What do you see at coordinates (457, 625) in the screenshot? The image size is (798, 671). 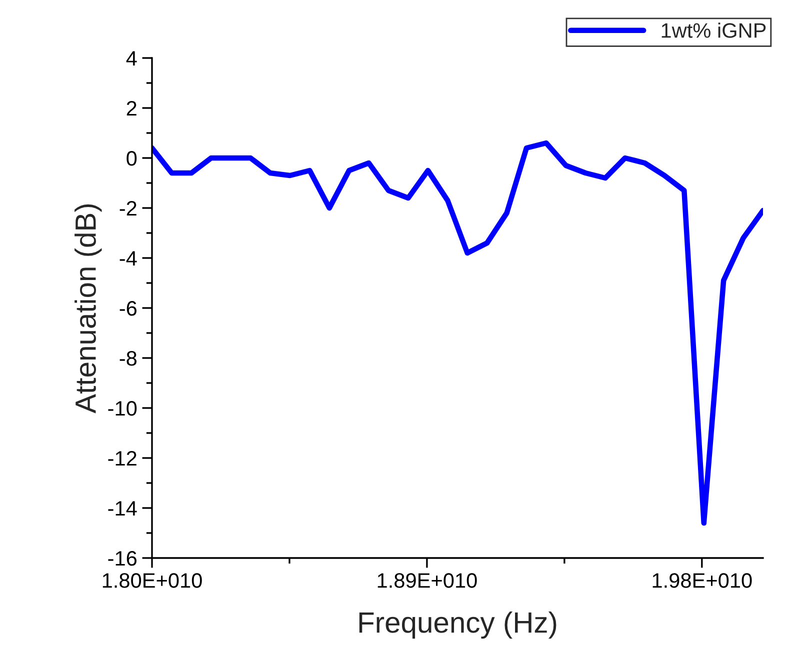 I see `x-axis-title: Frequency (Hz)` at bounding box center [457, 625].